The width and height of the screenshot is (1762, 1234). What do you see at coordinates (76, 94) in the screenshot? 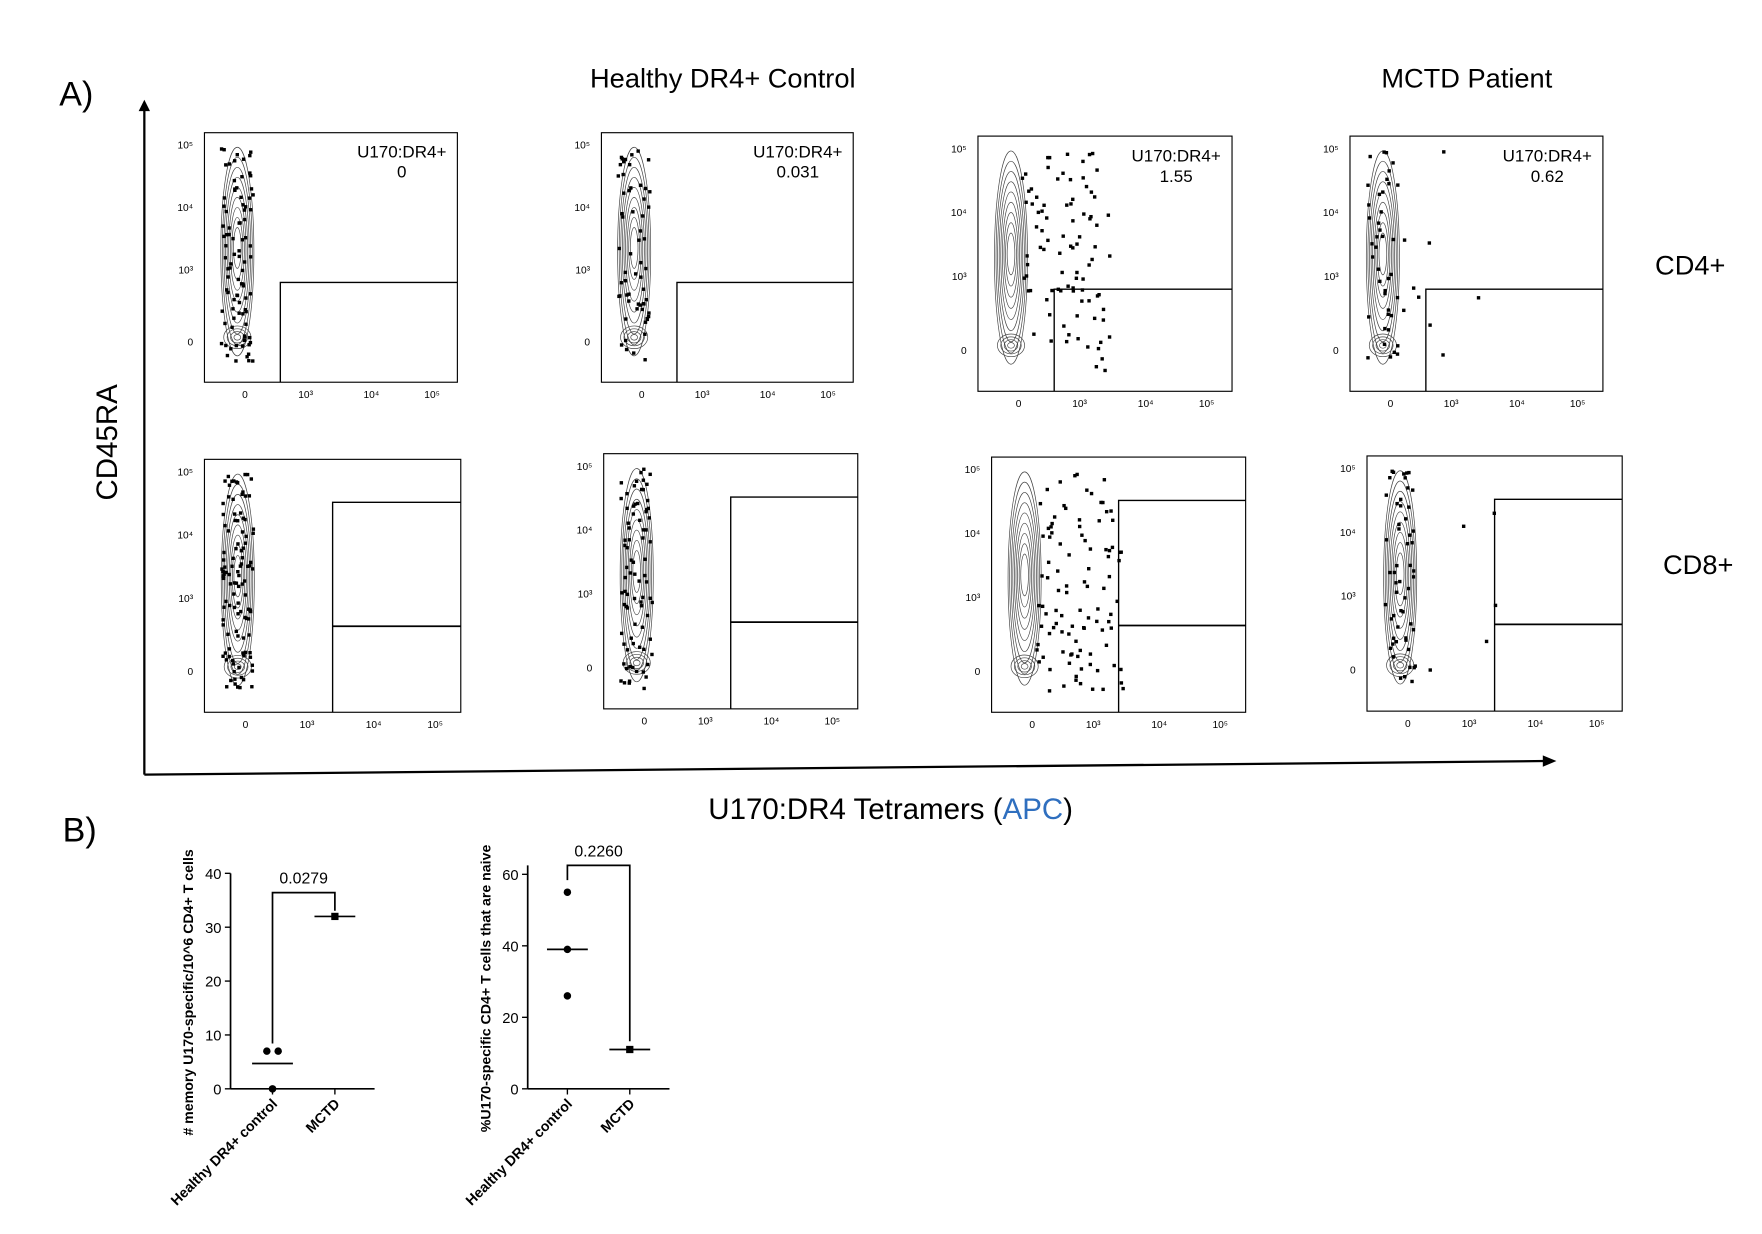
I see `panel-label: A)` at bounding box center [76, 94].